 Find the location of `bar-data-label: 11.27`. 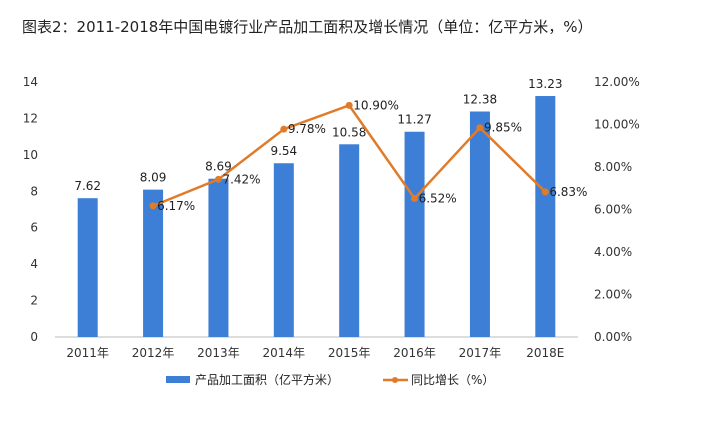

bar-data-label: 11.27 is located at coordinates (414, 120).